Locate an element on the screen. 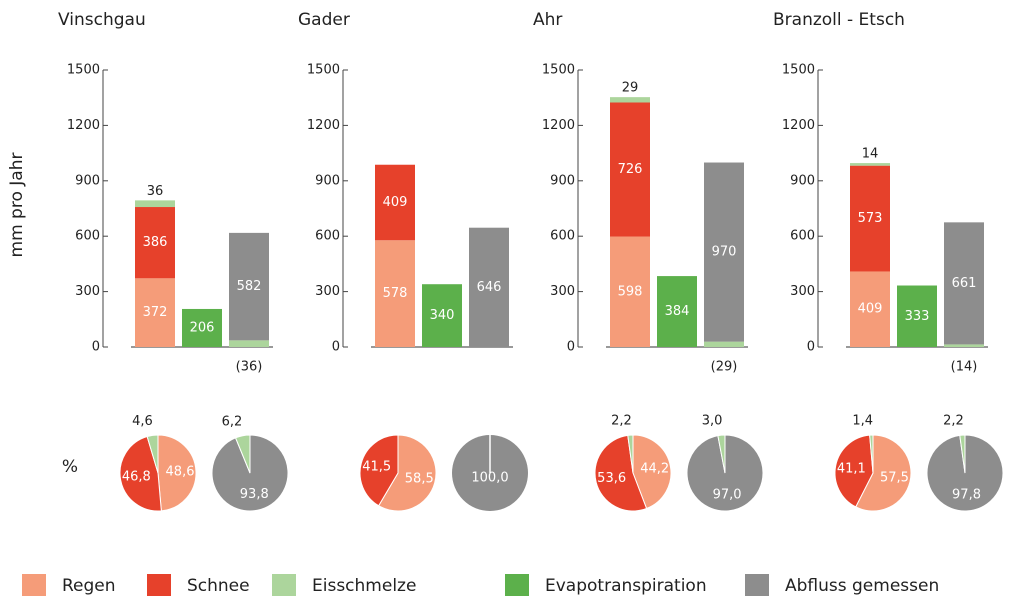 The image size is (1009, 597). data-label: 582 is located at coordinates (249, 286).